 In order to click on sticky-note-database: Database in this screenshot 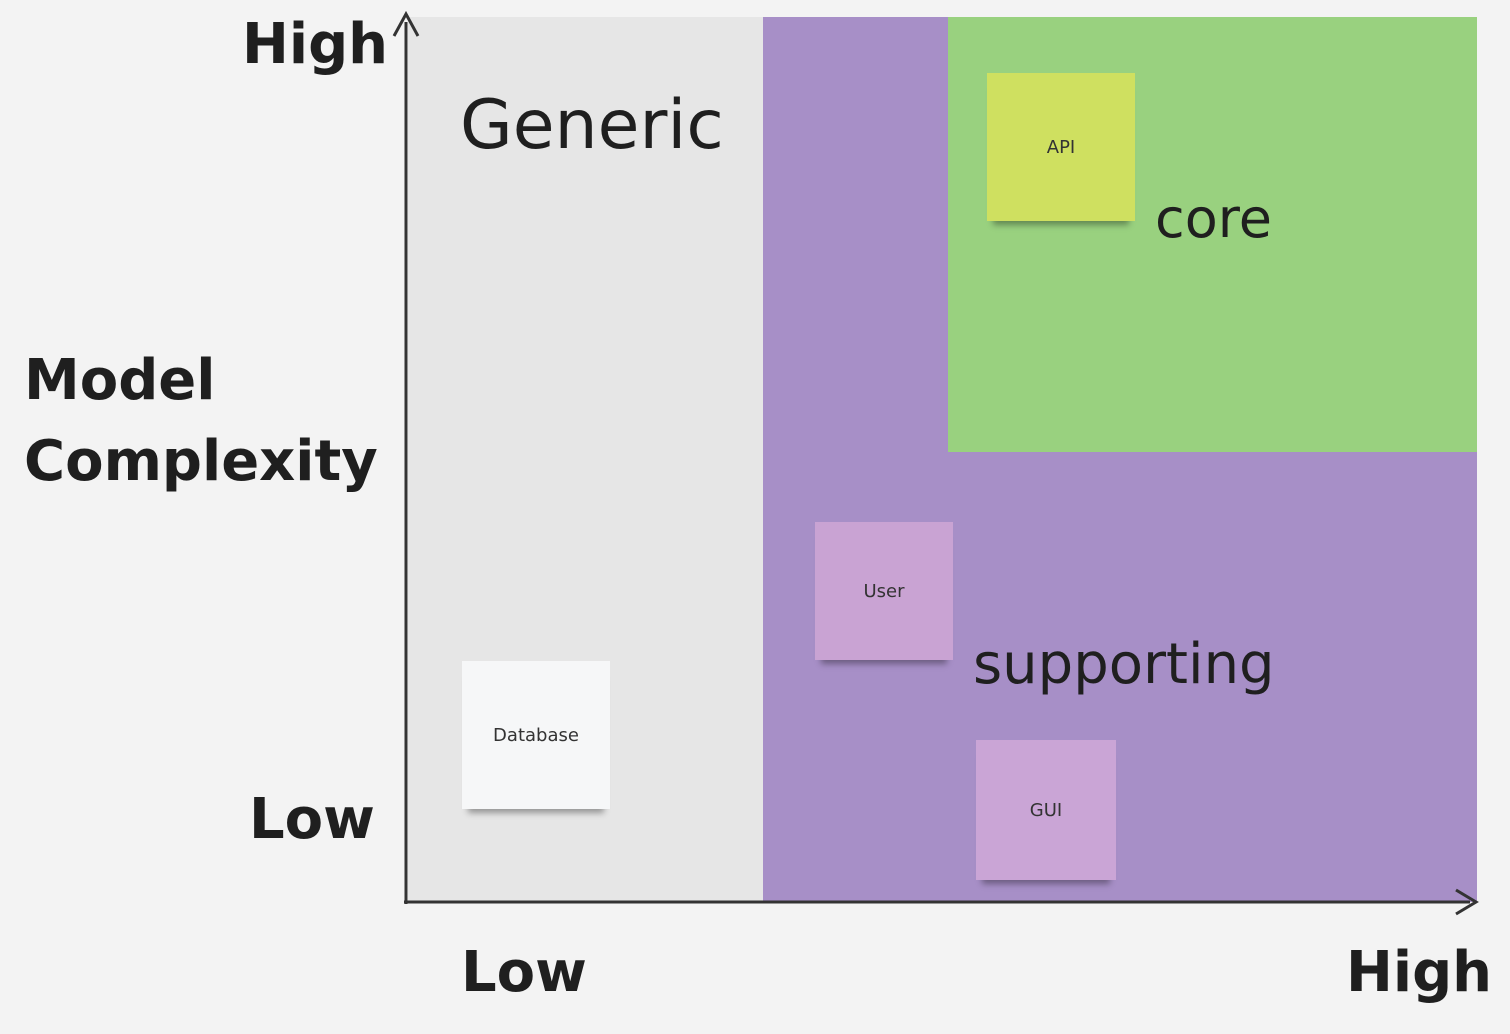, I will do `click(536, 735)`.